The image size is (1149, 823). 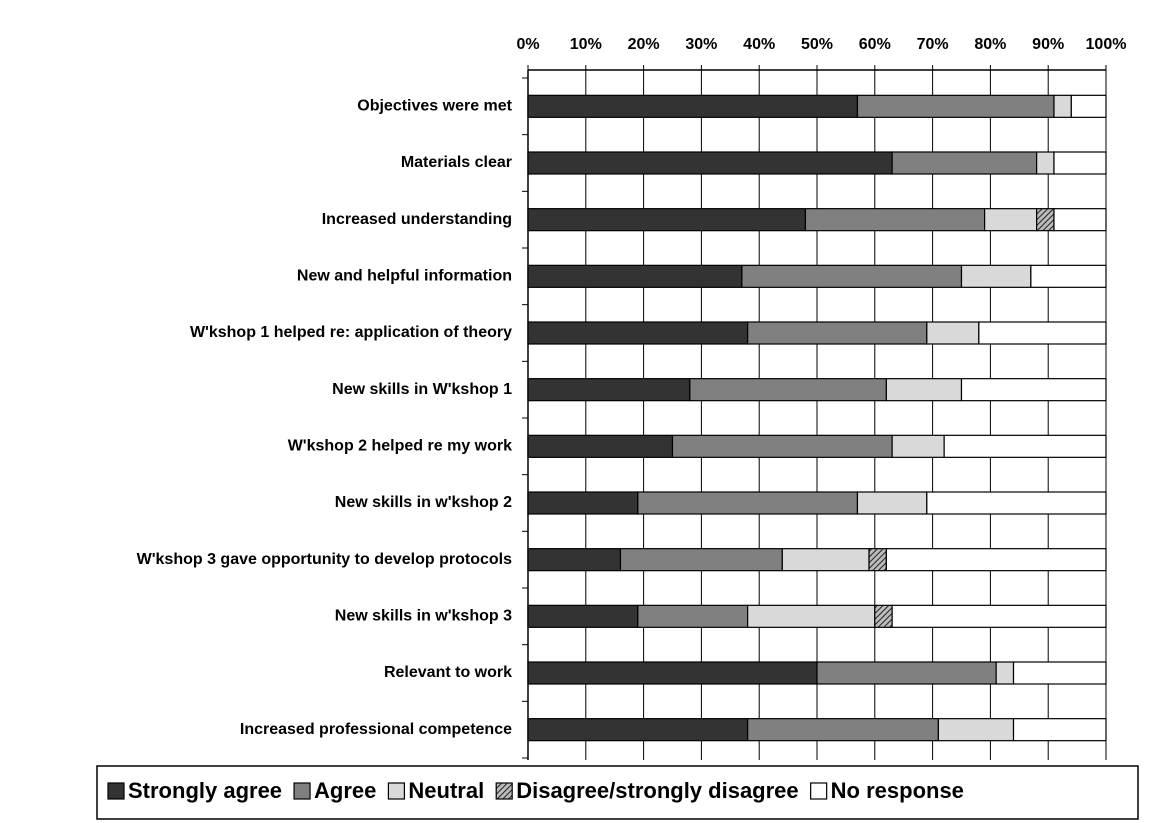 I want to click on category-label: Objectives were met, so click(x=434, y=106).